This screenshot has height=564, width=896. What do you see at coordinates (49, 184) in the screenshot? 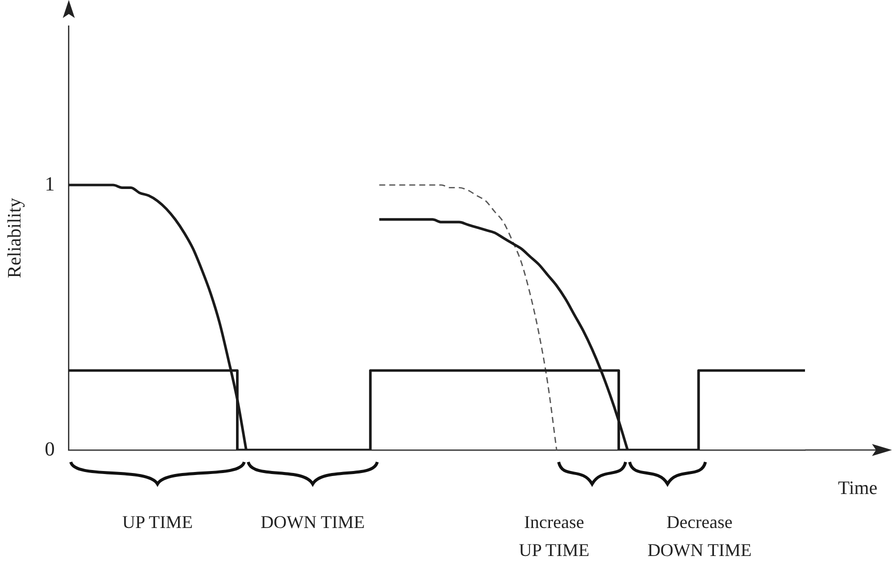
I see `y-tick-label: 1` at bounding box center [49, 184].